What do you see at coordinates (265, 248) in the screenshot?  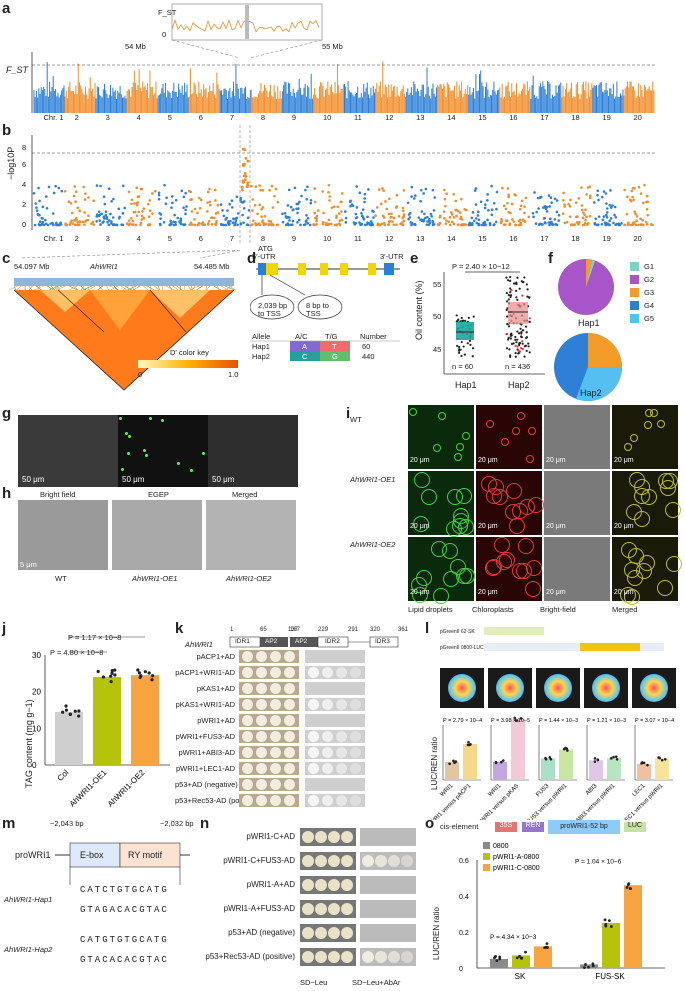 I see `atg-label: ATG` at bounding box center [265, 248].